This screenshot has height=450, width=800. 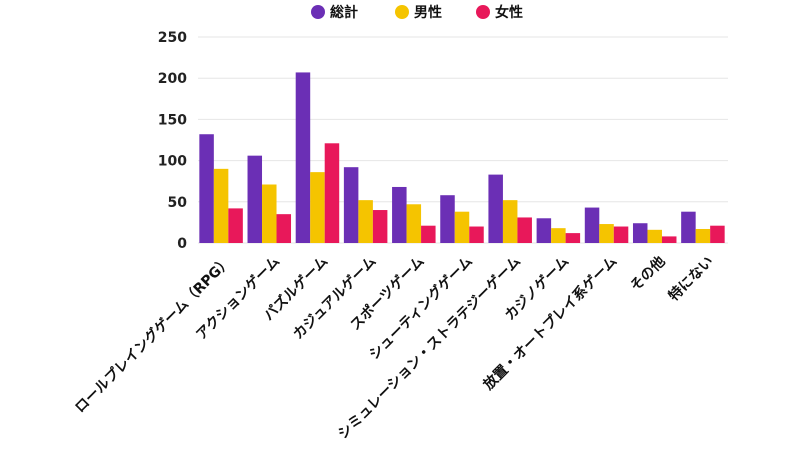 What do you see at coordinates (182, 244) in the screenshot?
I see `y-tick-label: 0` at bounding box center [182, 244].